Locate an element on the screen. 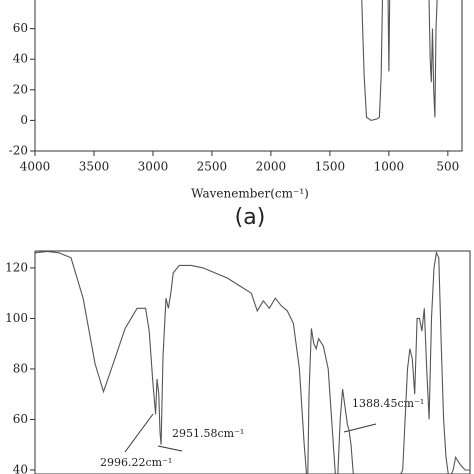 The width and height of the screenshot is (474, 474). y-tick-label: 120 is located at coordinates (16, 267).